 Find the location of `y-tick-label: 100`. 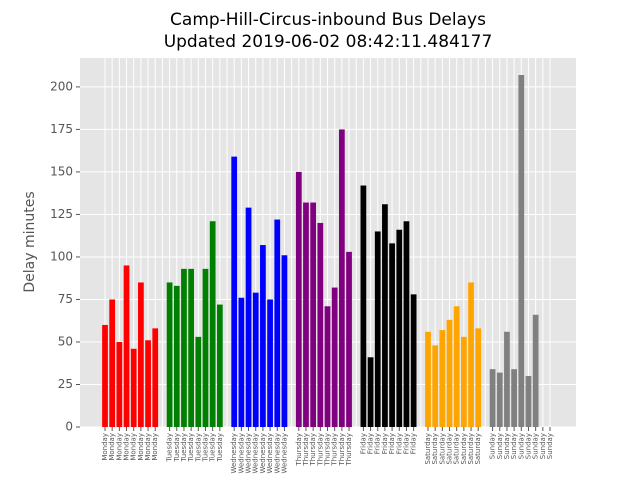

y-tick-label: 100 is located at coordinates (61, 256).